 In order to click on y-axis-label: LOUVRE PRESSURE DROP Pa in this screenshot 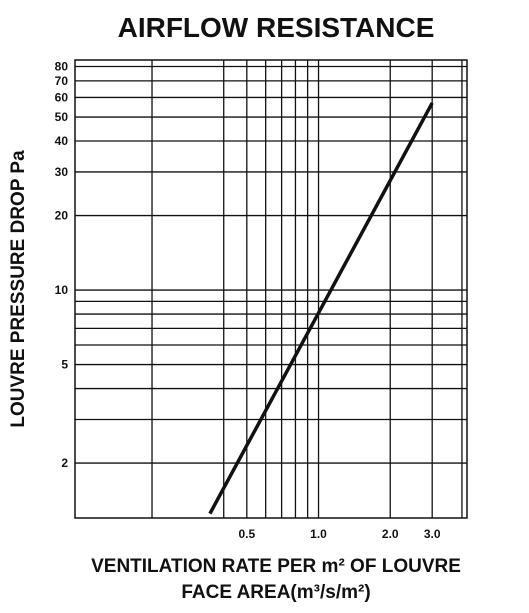, I will do `click(18, 289)`.